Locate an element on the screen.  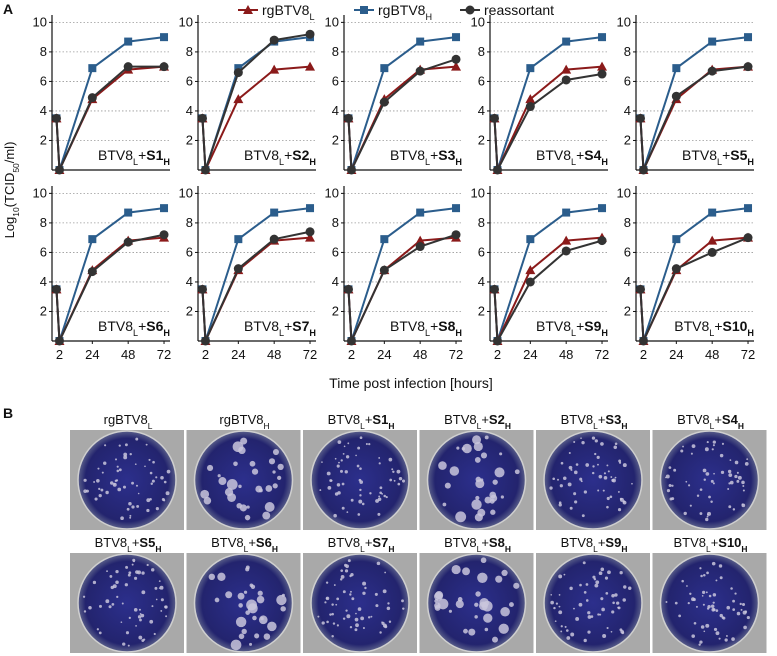
chart-annotation: BTV8L+S2H is located at coordinates (280, 157).